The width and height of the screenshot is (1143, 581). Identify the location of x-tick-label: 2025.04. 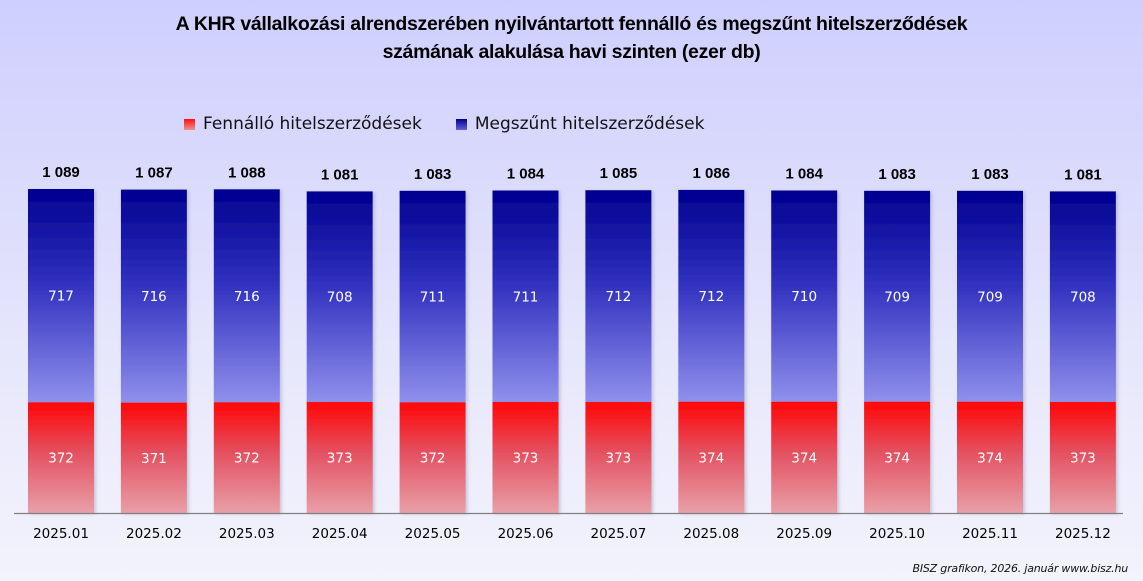
(340, 534).